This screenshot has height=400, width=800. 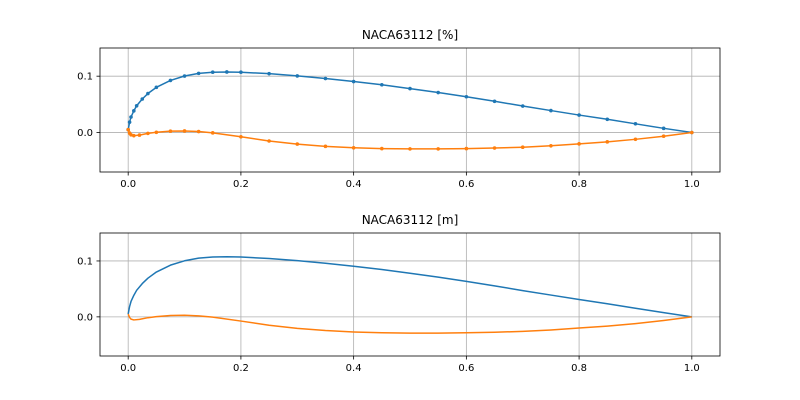 I want to click on subplot-meters-plot, so click(x=409, y=295).